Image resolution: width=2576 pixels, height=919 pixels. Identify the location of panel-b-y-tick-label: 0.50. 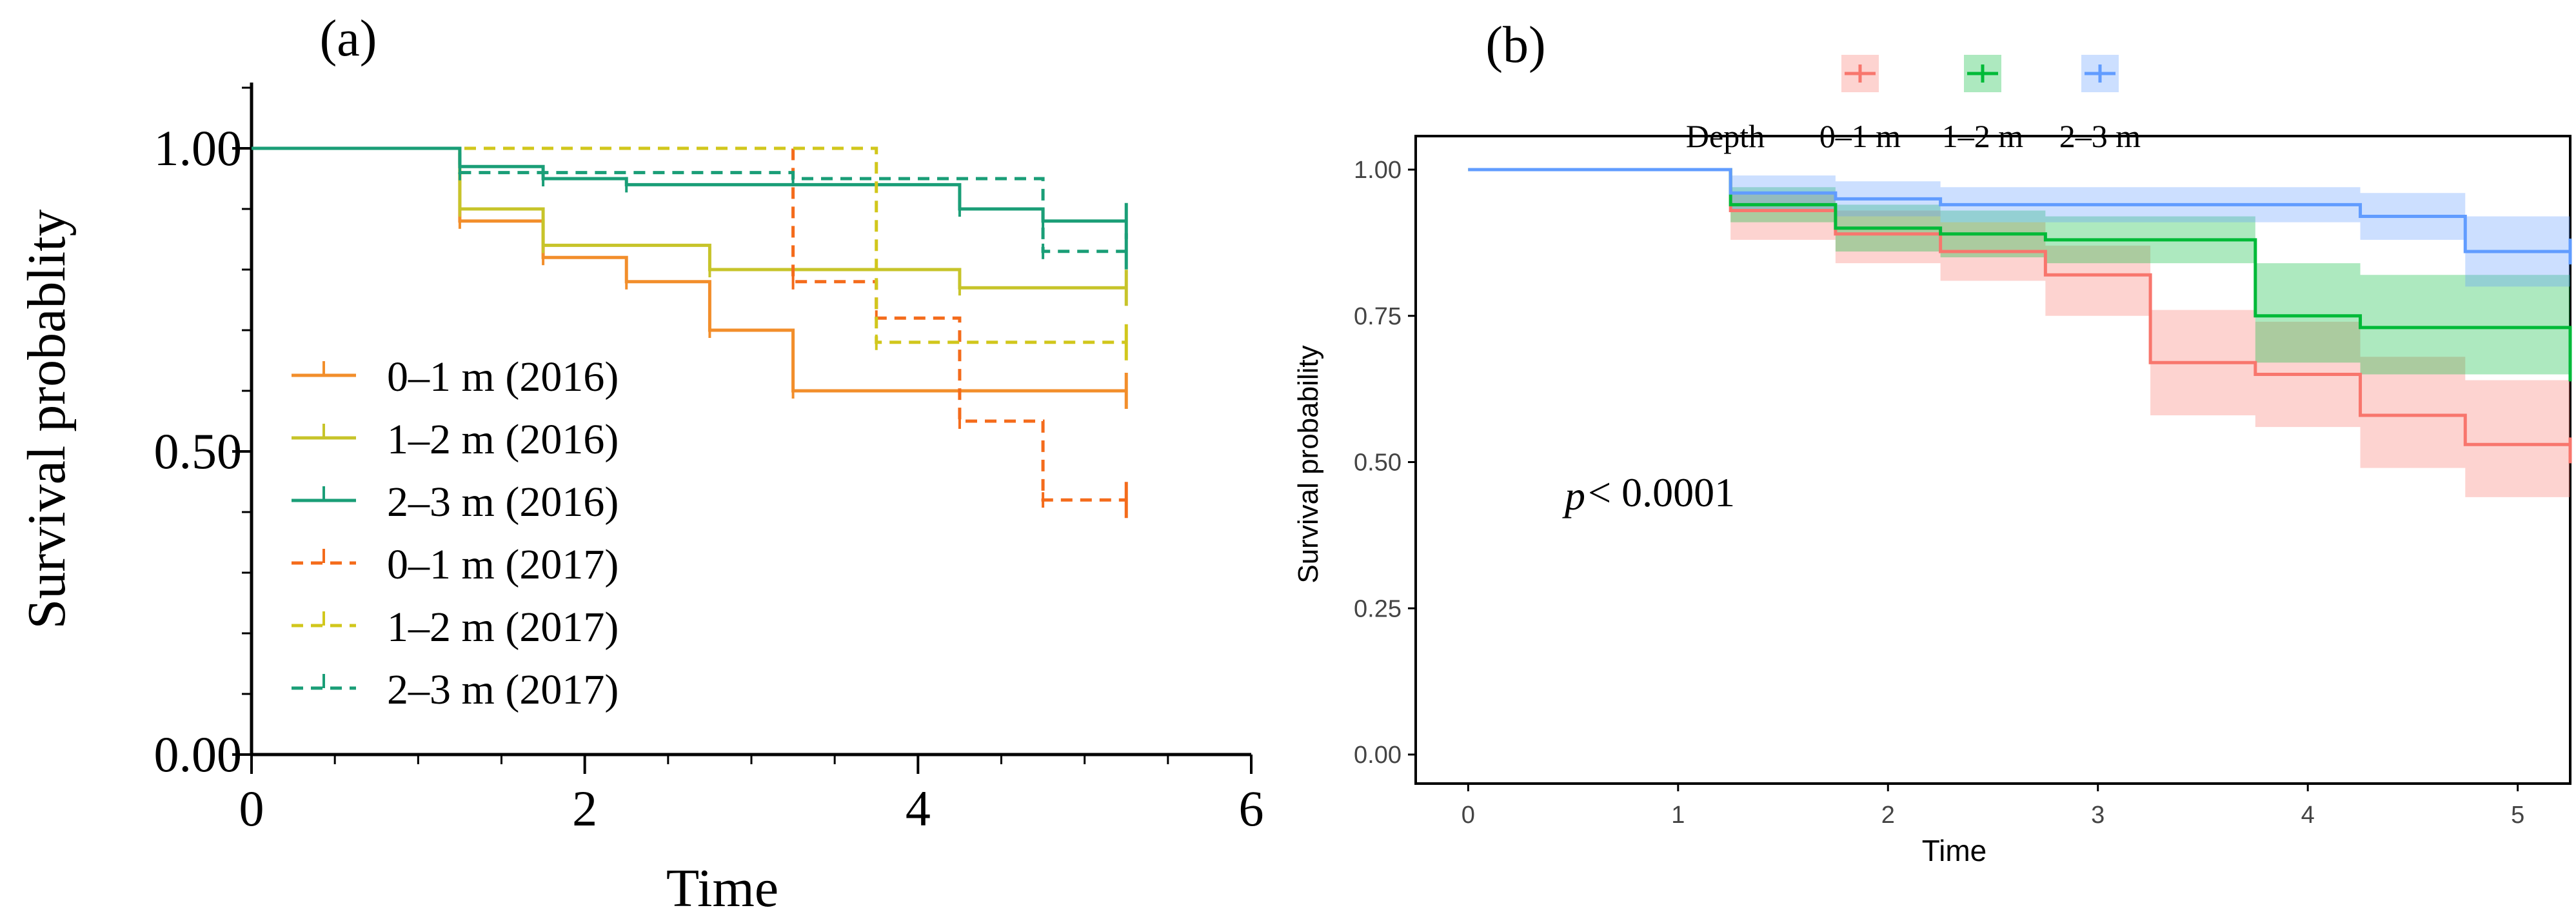
(1378, 463).